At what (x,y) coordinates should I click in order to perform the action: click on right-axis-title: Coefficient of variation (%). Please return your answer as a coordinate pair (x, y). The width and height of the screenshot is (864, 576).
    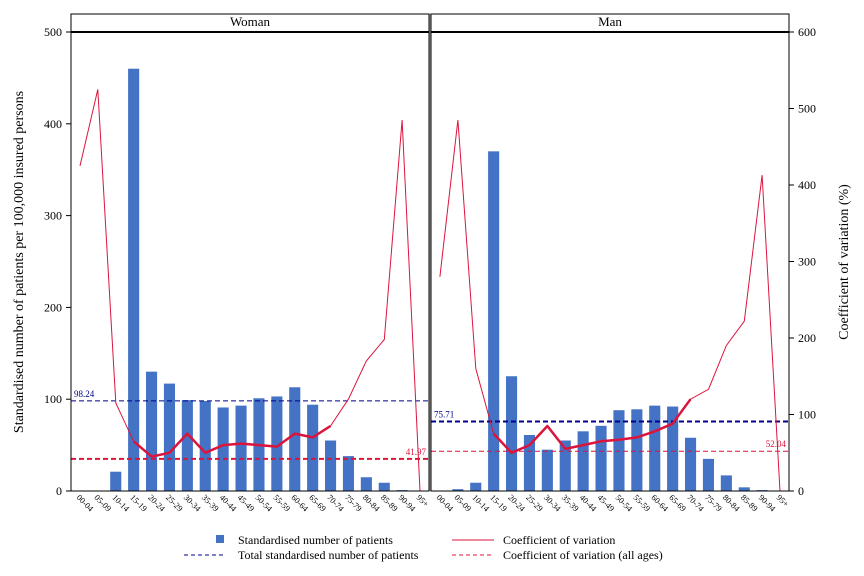
    Looking at the image, I should click on (844, 262).